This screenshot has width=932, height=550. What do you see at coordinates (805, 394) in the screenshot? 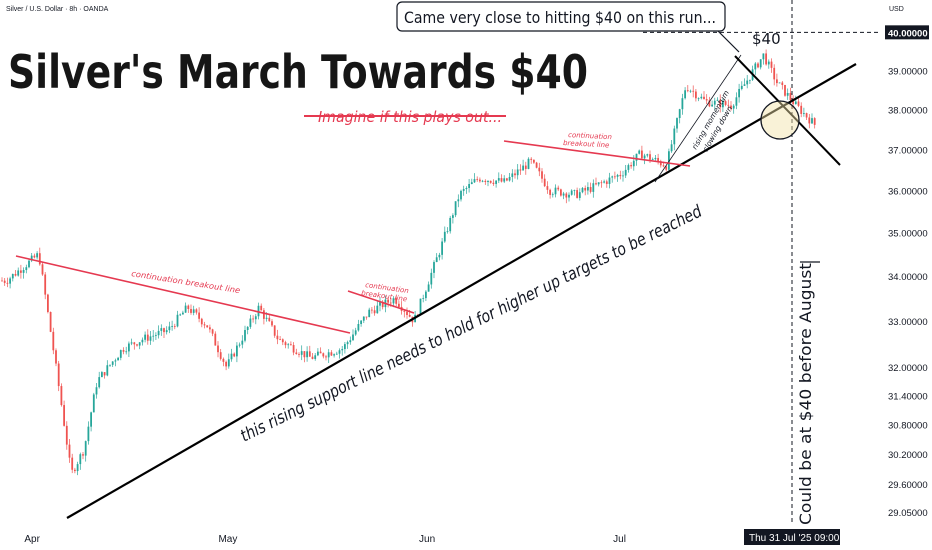
I see `august-note: Could be at $40 before August` at bounding box center [805, 394].